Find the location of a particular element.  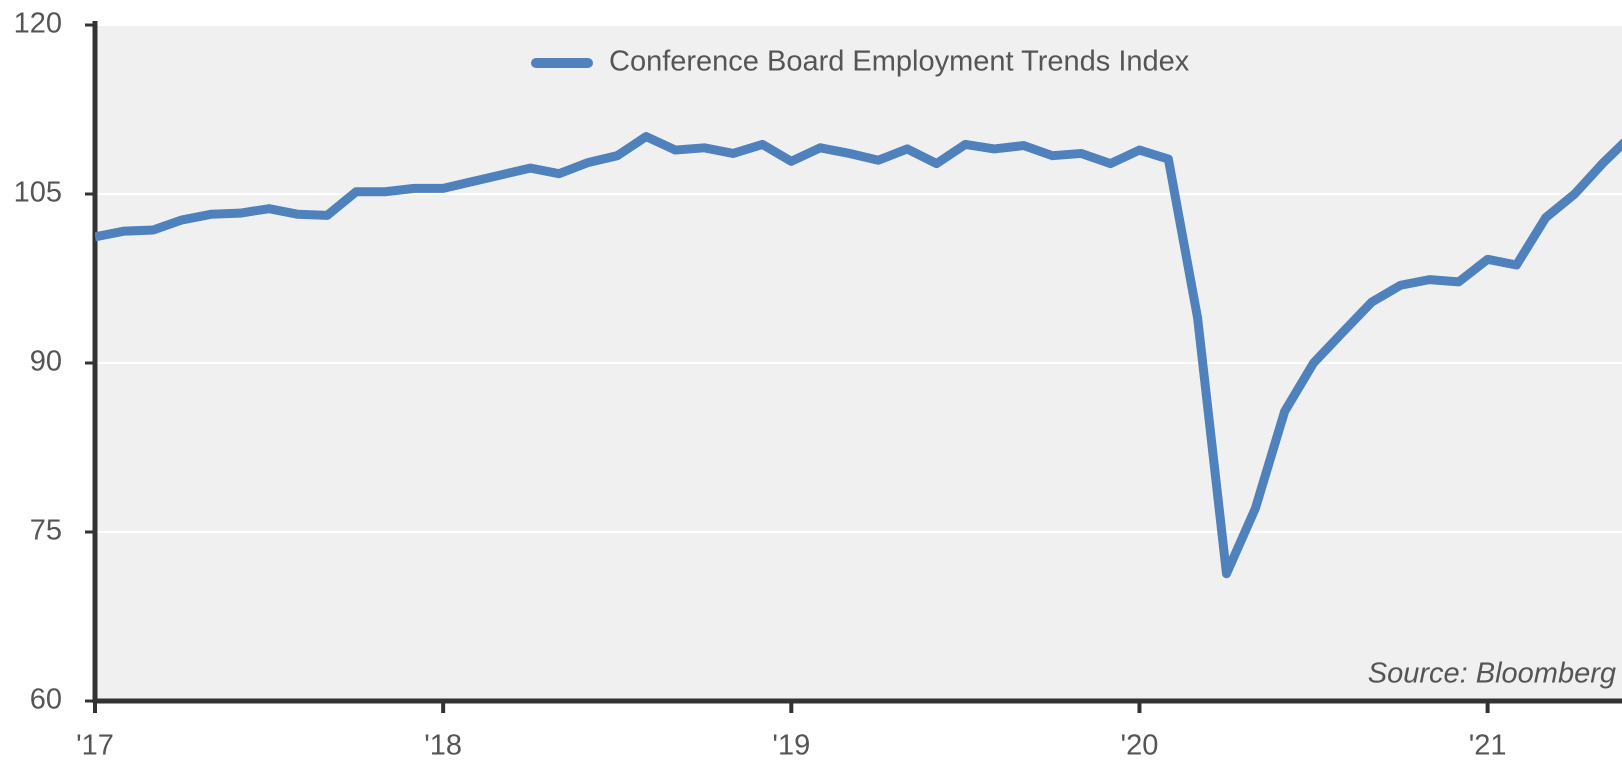

y-tick-label: 60 is located at coordinates (46, 700).